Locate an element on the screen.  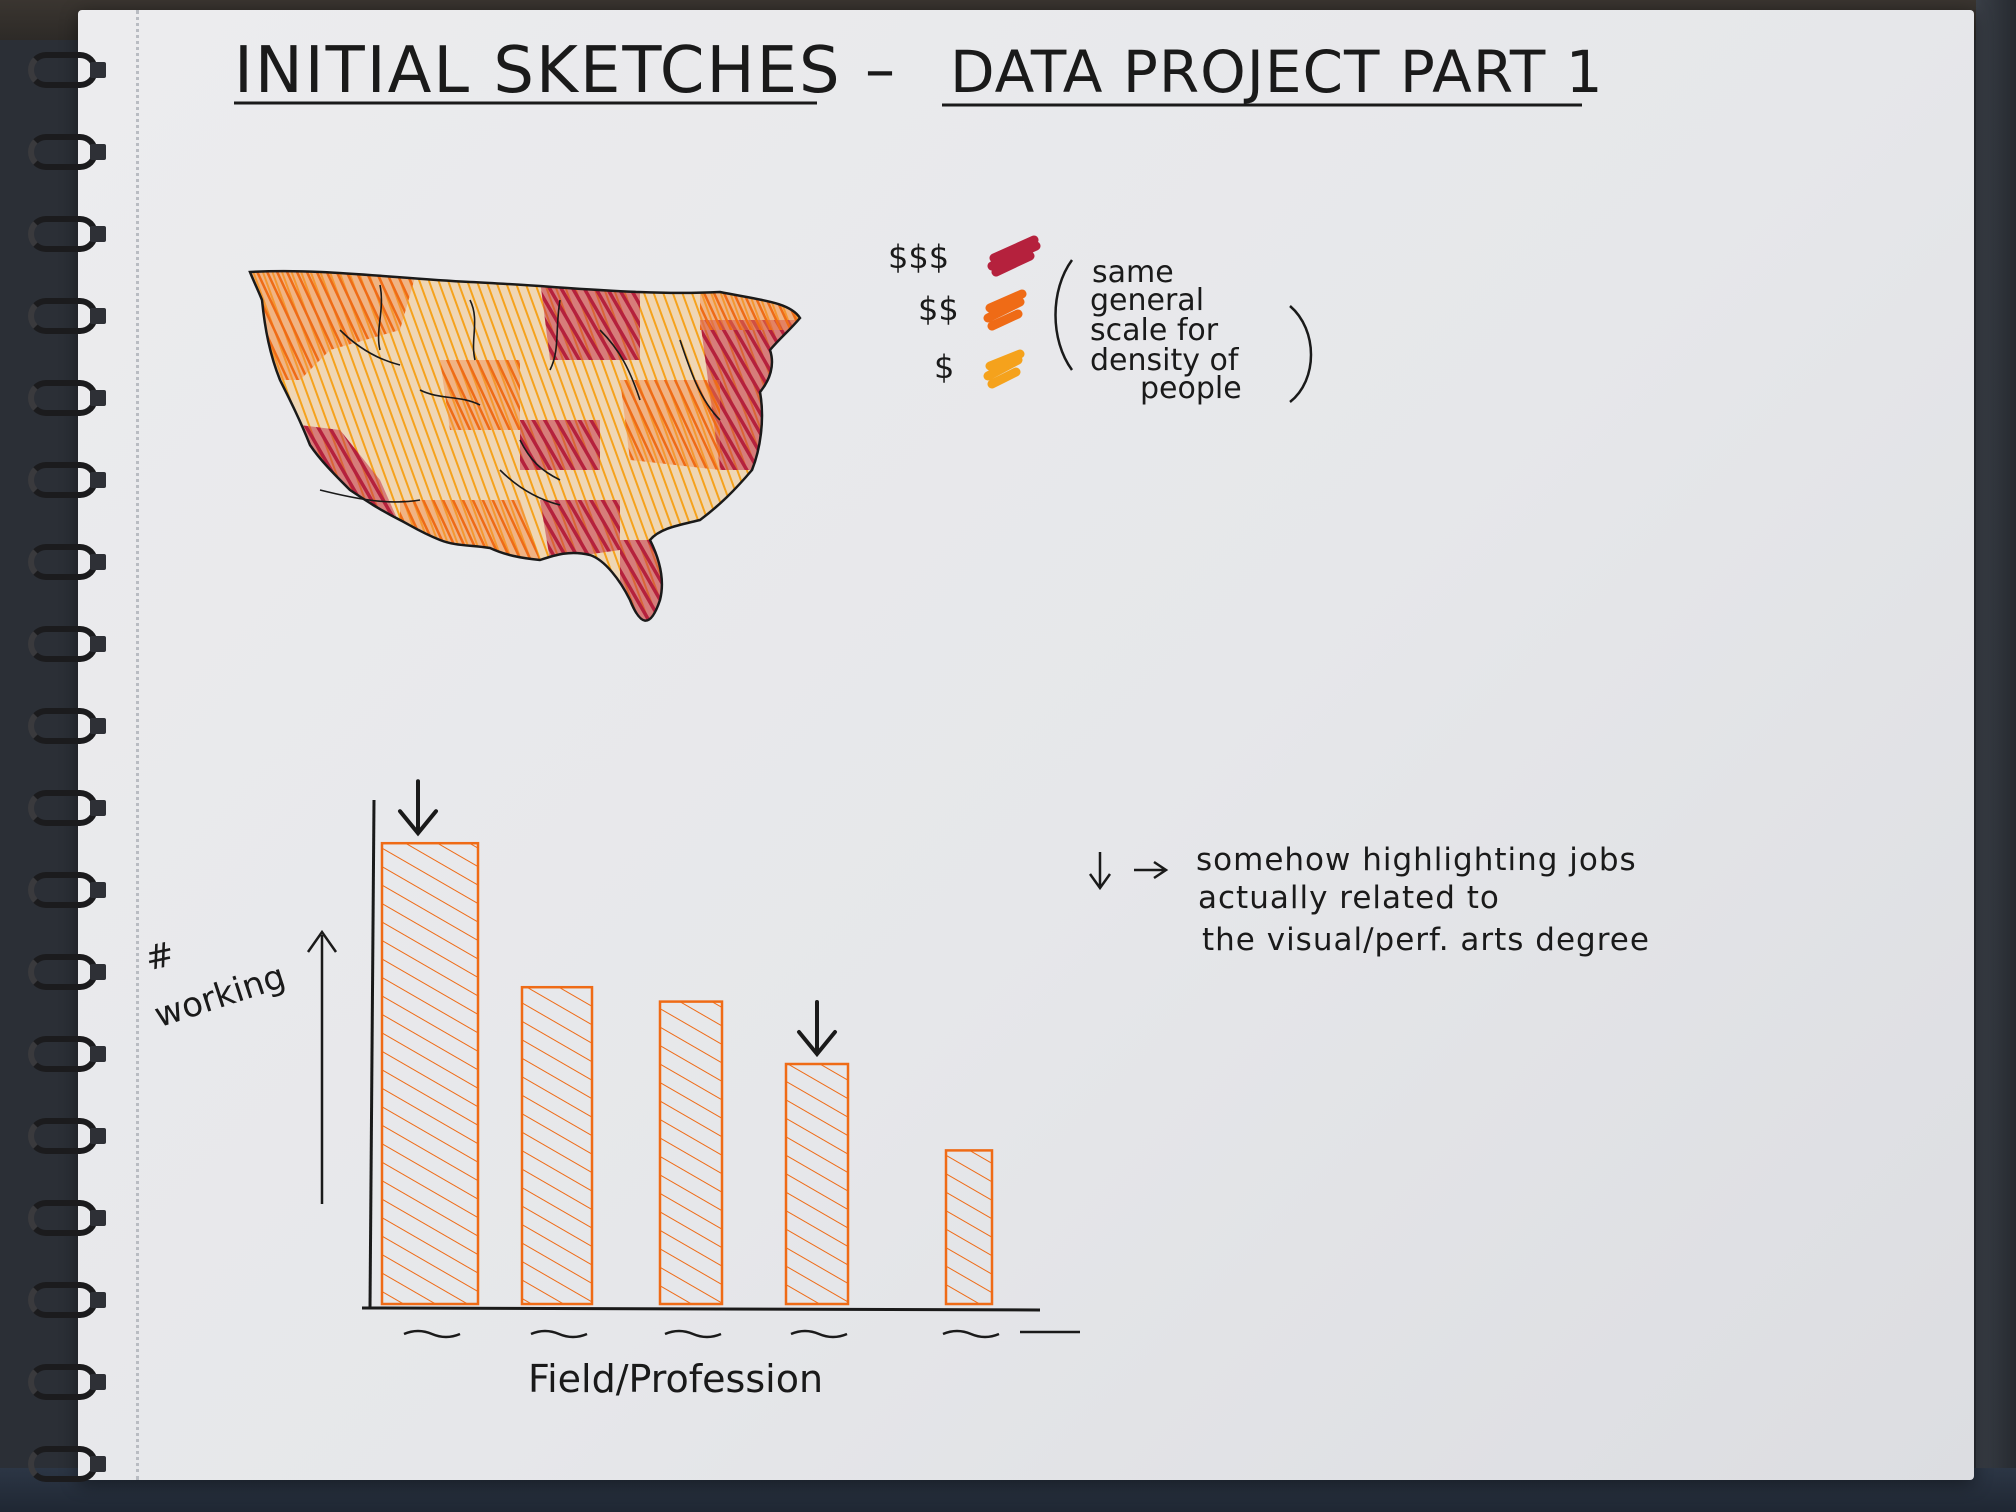
legend-note-line-2: general is located at coordinates (1147, 300).